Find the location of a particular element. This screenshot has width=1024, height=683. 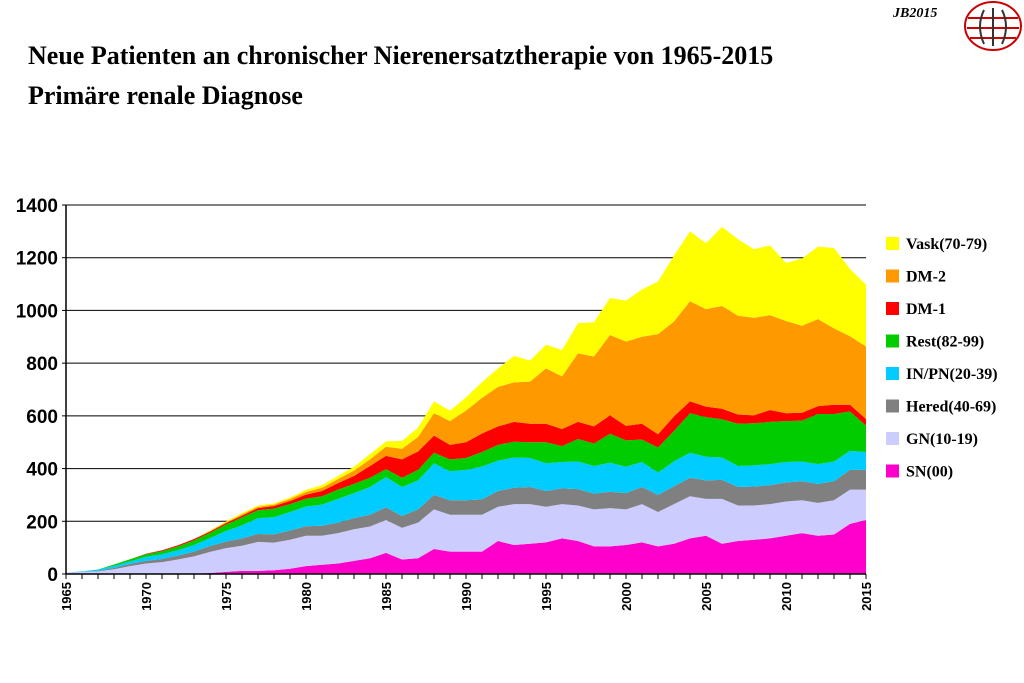

legend-label-6: GN(10-19) is located at coordinates (942, 439).